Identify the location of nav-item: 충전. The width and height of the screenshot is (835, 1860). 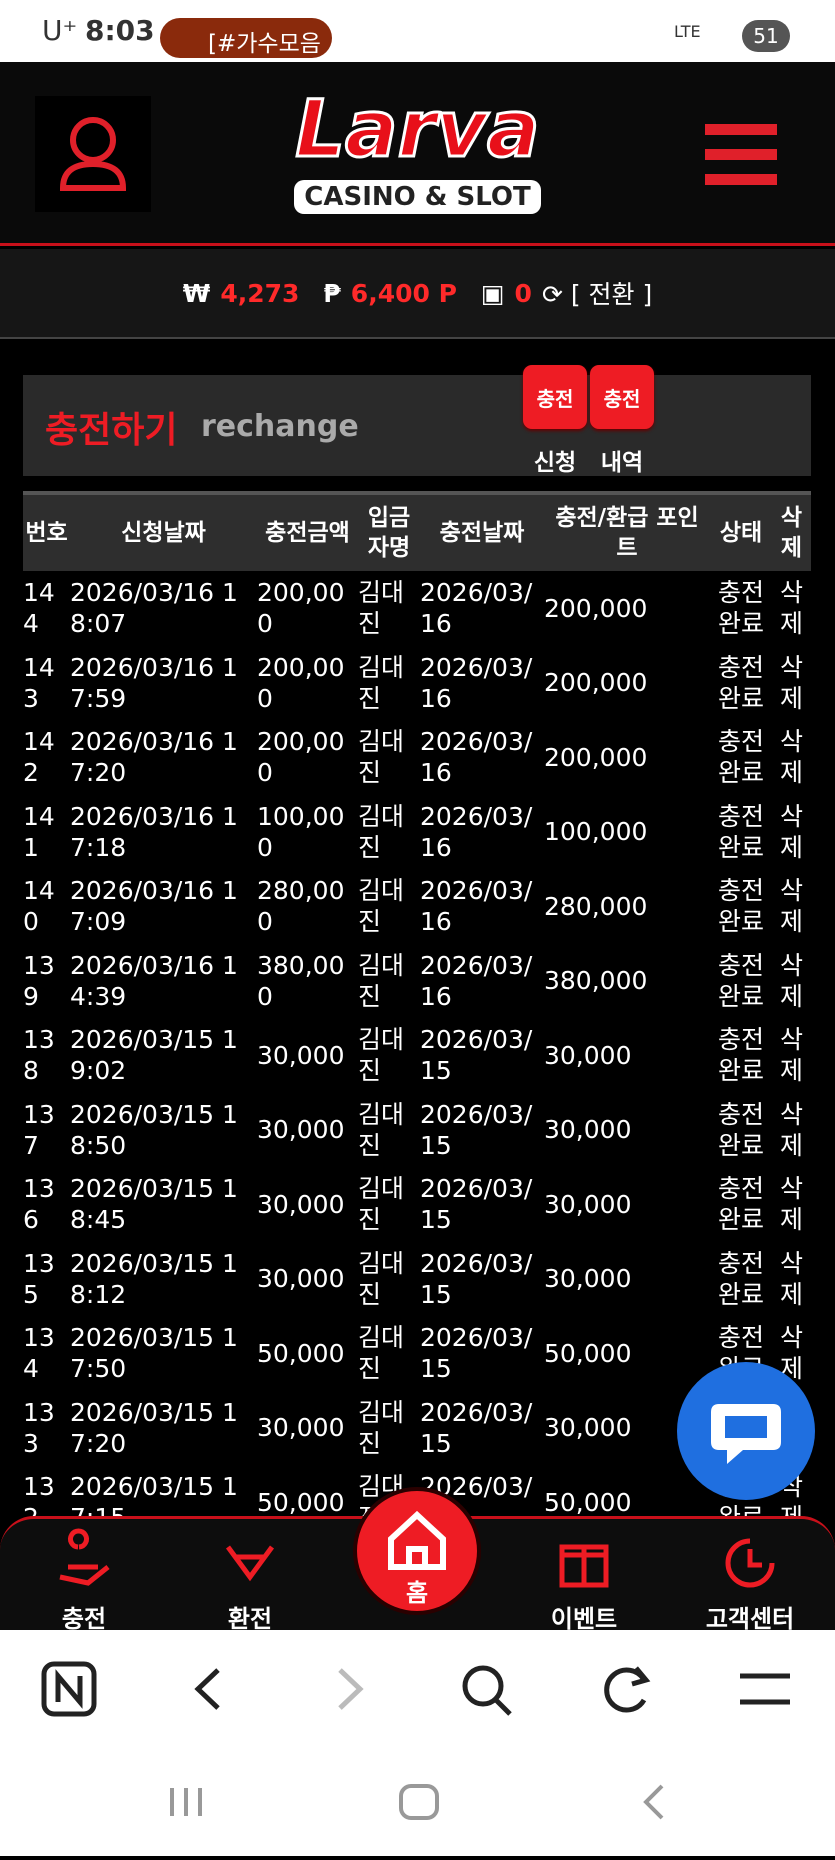
(84, 1576).